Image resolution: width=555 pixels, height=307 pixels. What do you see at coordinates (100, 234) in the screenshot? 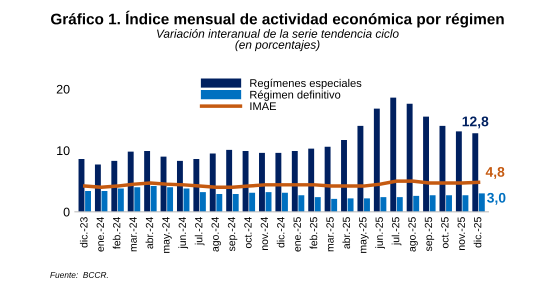
I see `x-tick-label: ene.-24` at bounding box center [100, 234].